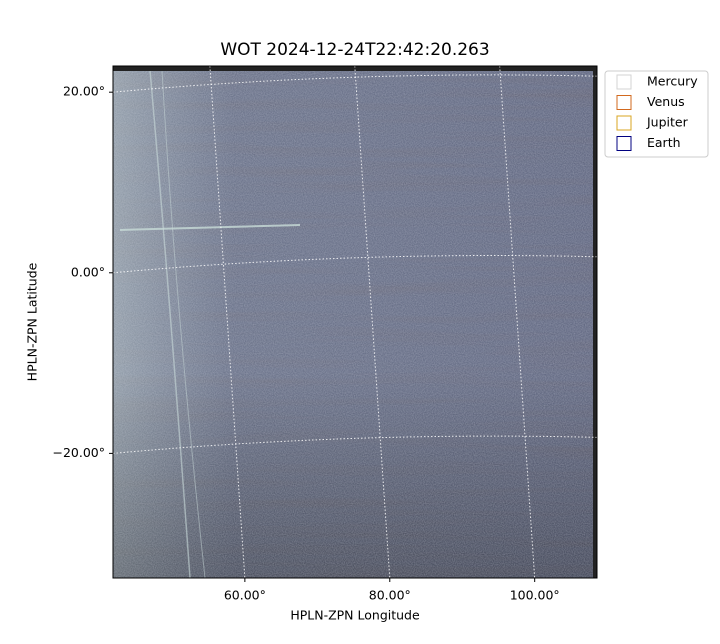 The image size is (720, 644). Describe the element at coordinates (666, 101) in the screenshot. I see `legend-label: Venus` at that location.